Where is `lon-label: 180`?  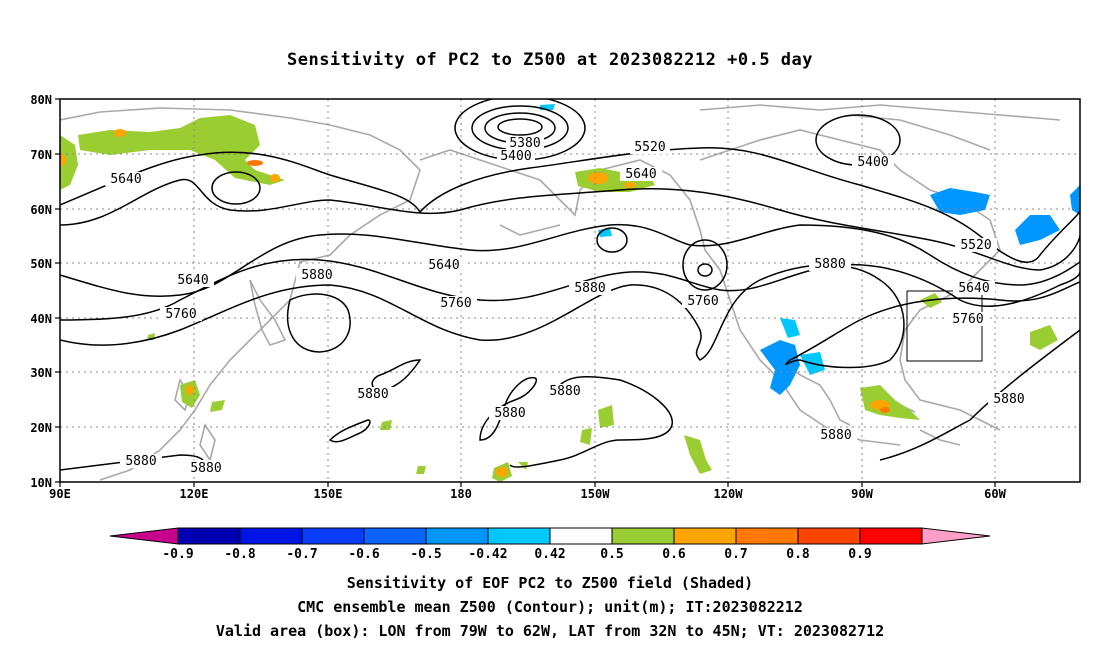 lon-label: 180 is located at coordinates (461, 494).